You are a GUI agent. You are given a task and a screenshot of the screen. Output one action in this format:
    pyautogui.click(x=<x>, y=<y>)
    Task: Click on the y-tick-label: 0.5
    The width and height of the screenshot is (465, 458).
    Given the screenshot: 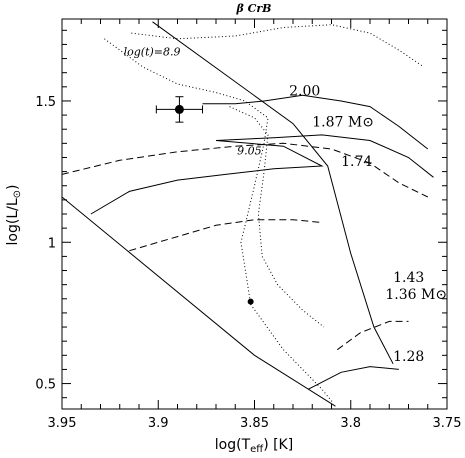 What is the action you would take?
    pyautogui.click(x=45, y=385)
    